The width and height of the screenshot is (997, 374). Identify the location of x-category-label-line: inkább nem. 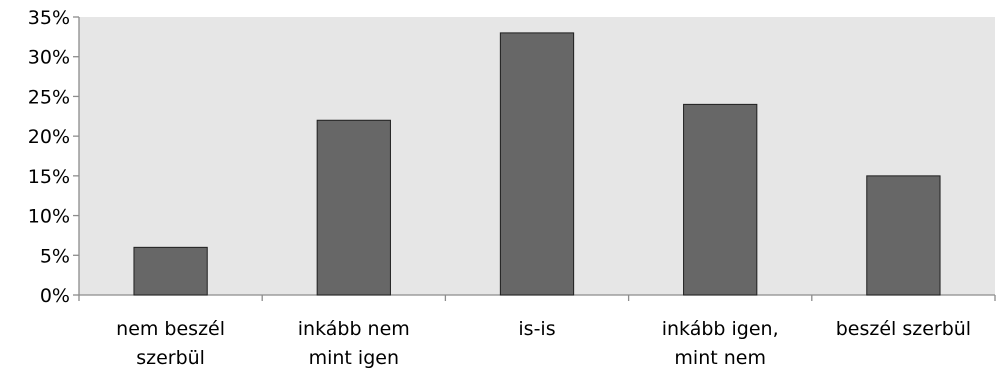
(354, 329).